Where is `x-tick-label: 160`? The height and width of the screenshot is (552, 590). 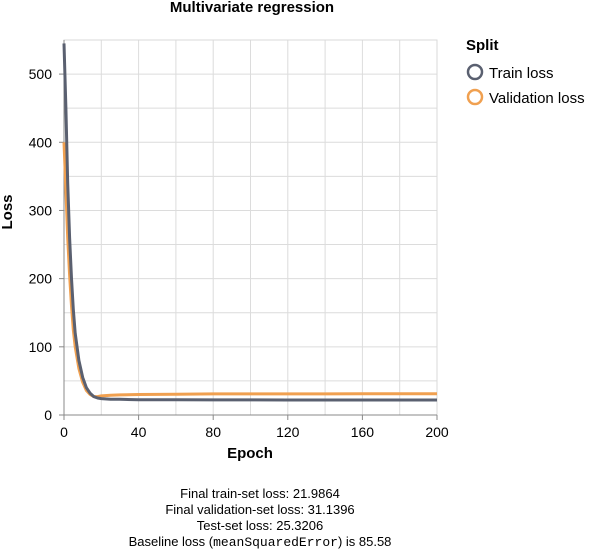 x-tick-label: 160 is located at coordinates (363, 432).